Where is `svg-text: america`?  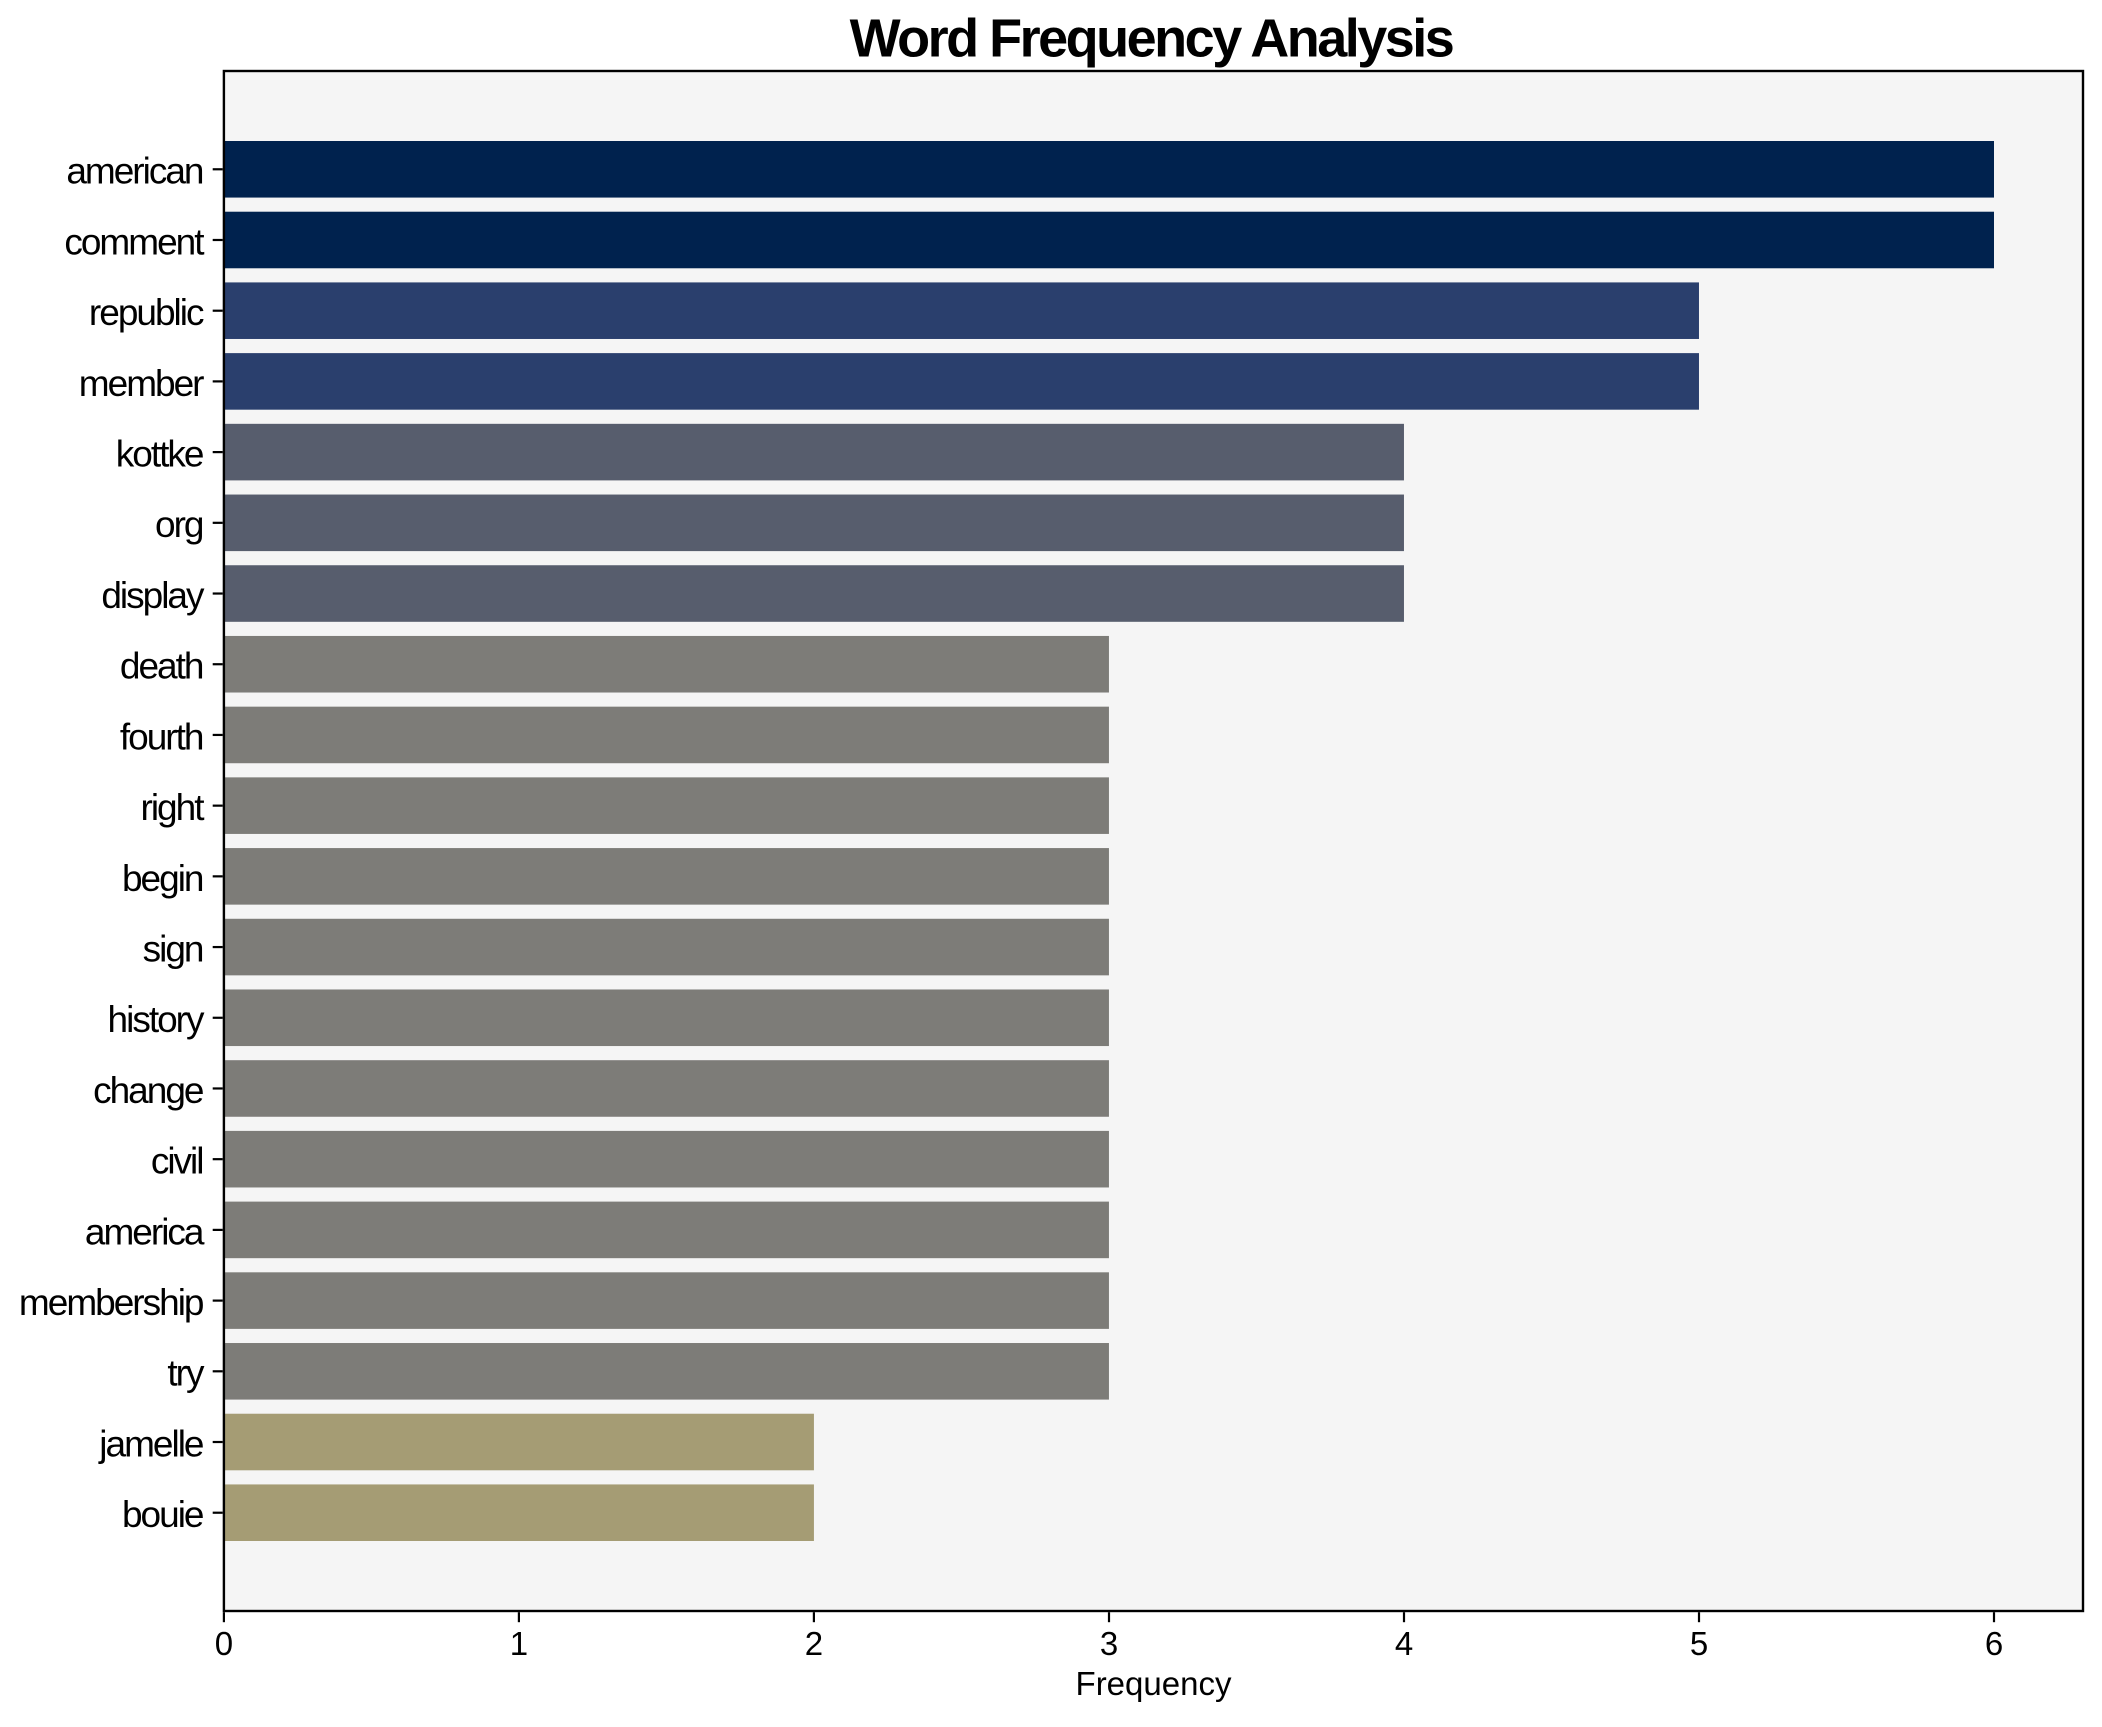
svg-text: america is located at coordinates (145, 1231).